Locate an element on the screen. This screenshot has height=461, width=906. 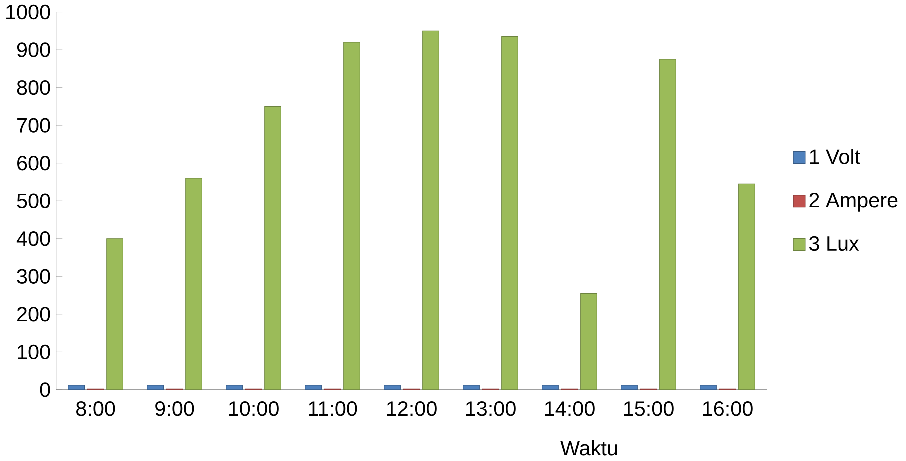
x-tick-label: 13:00 is located at coordinates (491, 409).